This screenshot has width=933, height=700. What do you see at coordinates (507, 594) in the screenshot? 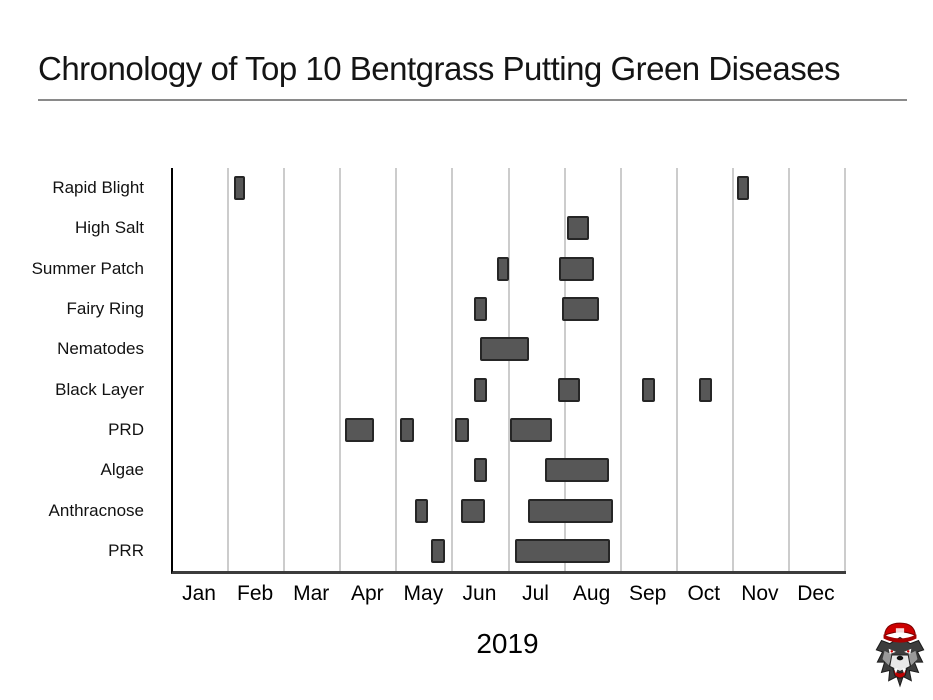
I see `month-axis: Jan Feb Mar Apr May Jun Jul Aug Sep Oct Nov Dec` at bounding box center [507, 594].